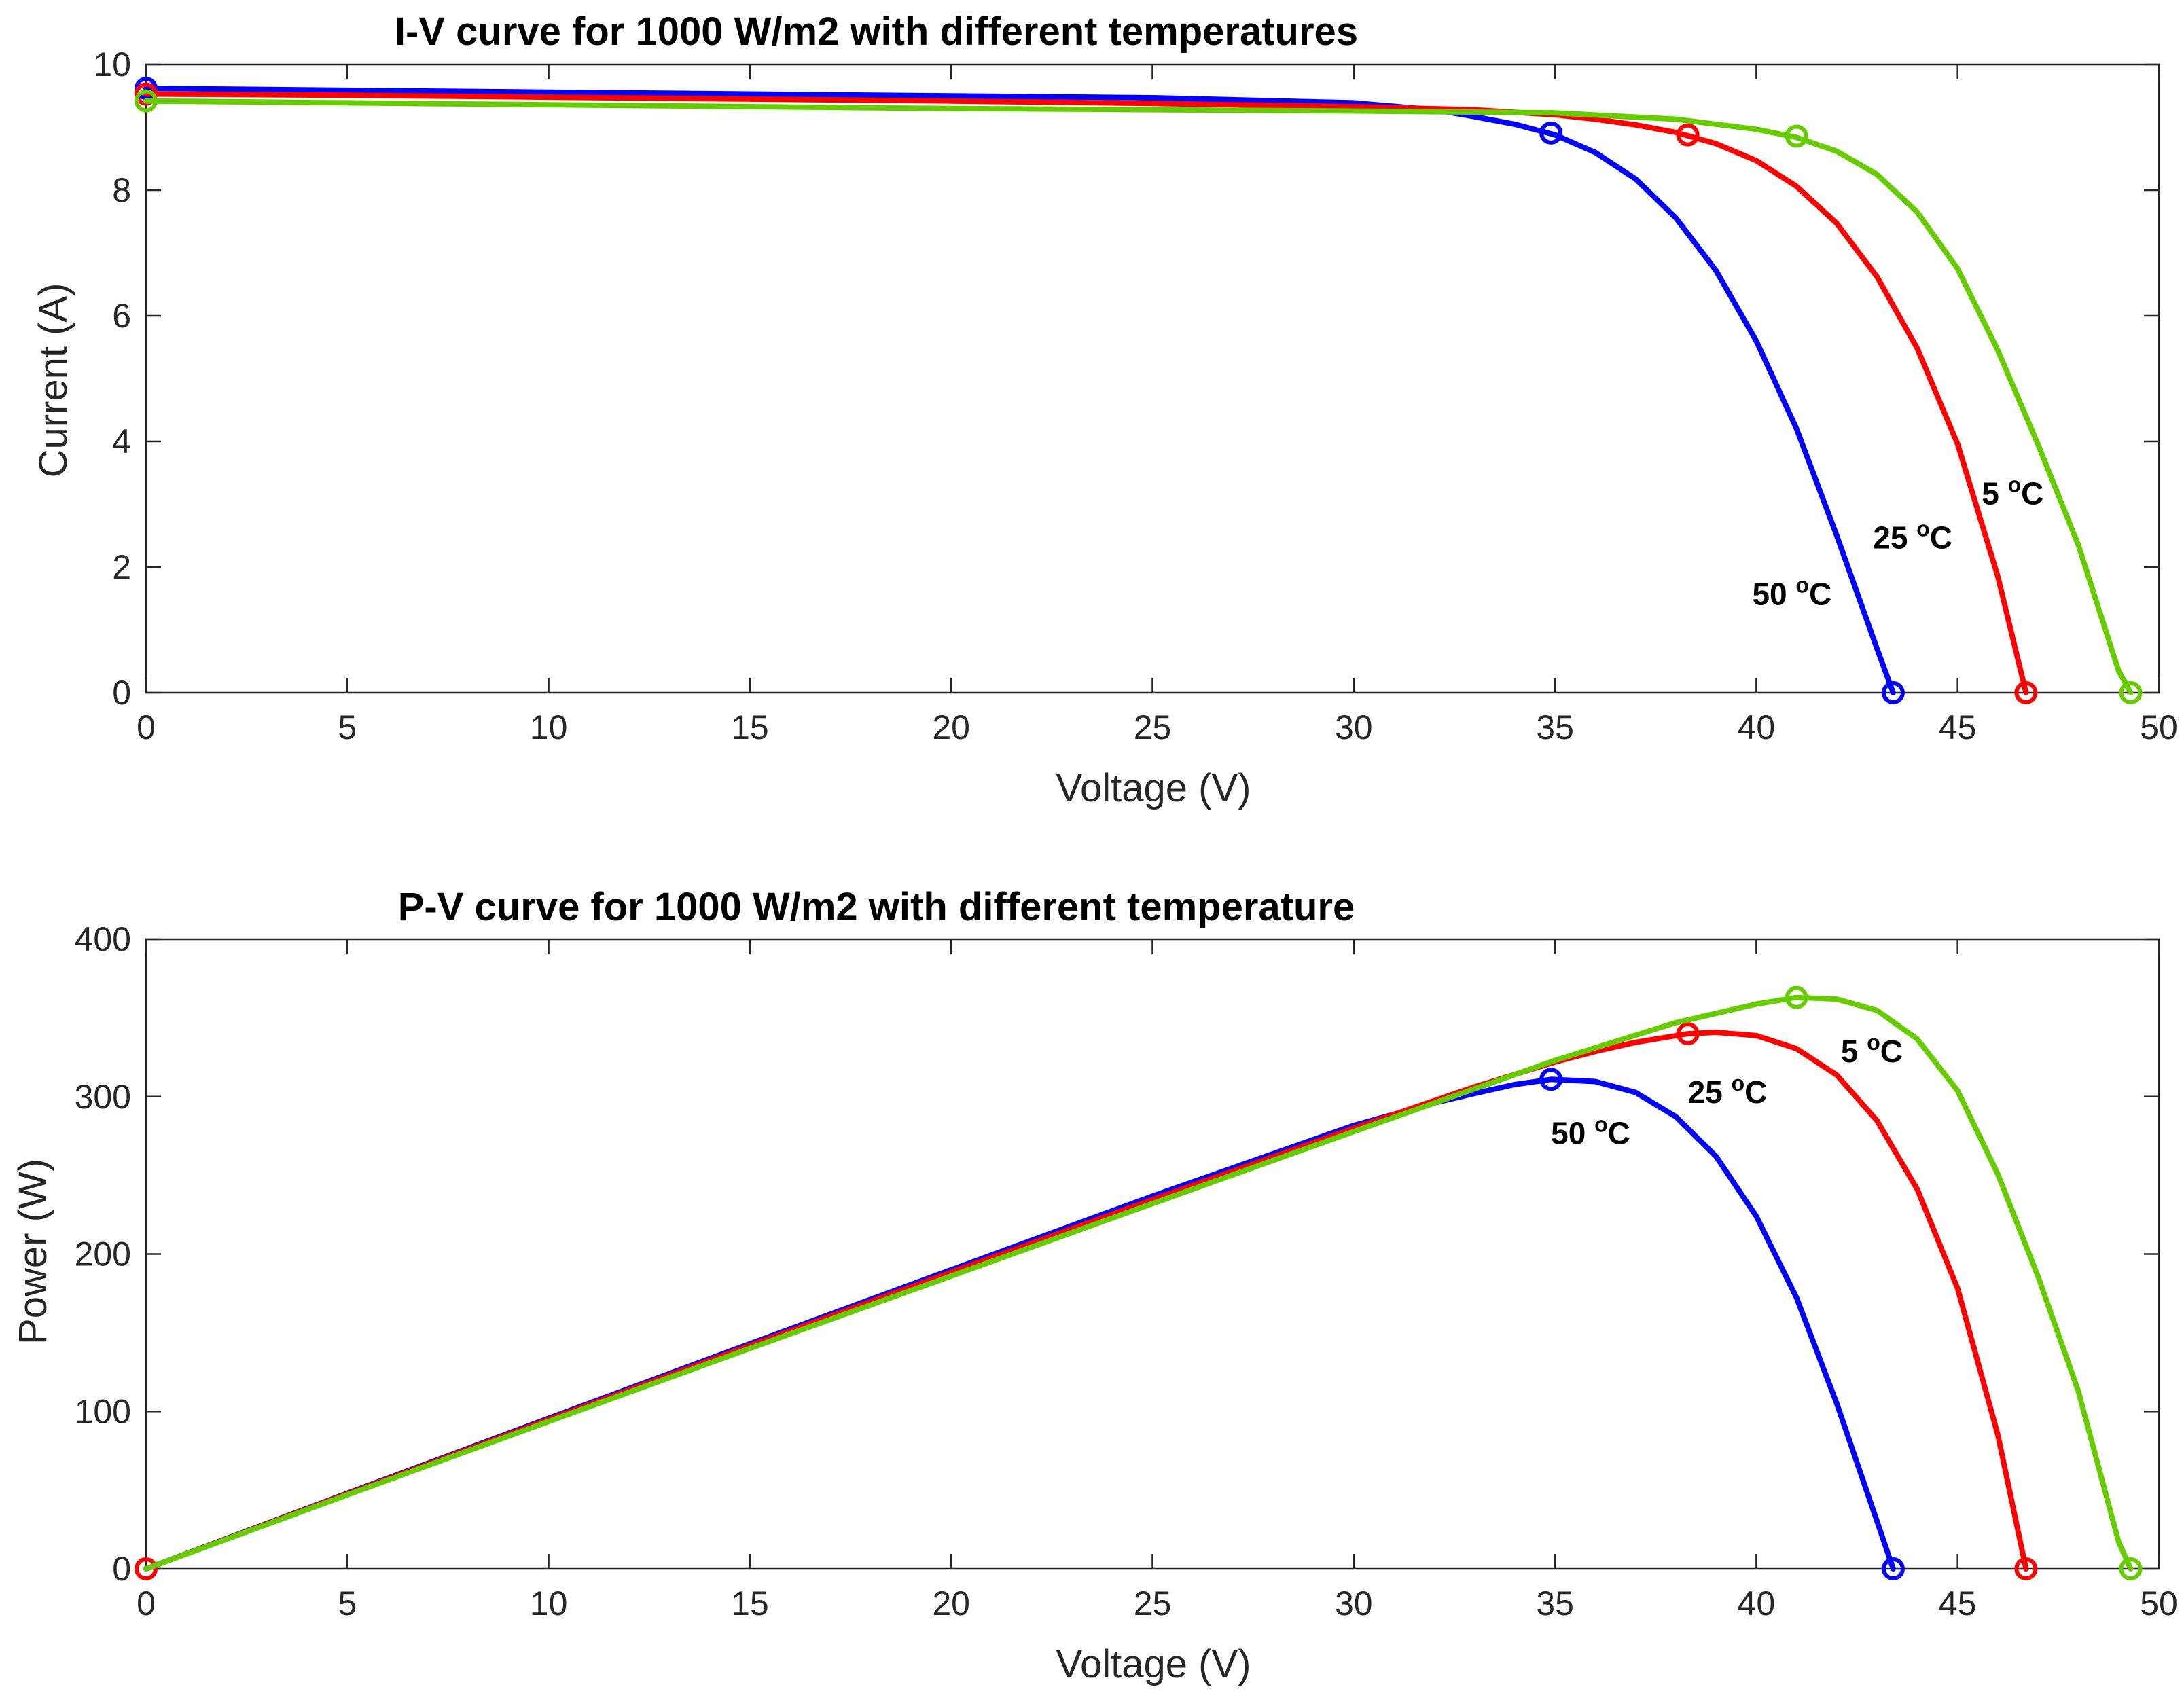 The height and width of the screenshot is (1706, 2184). What do you see at coordinates (1757, 1603) in the screenshot?
I see `pv-x-tick-label: 40` at bounding box center [1757, 1603].